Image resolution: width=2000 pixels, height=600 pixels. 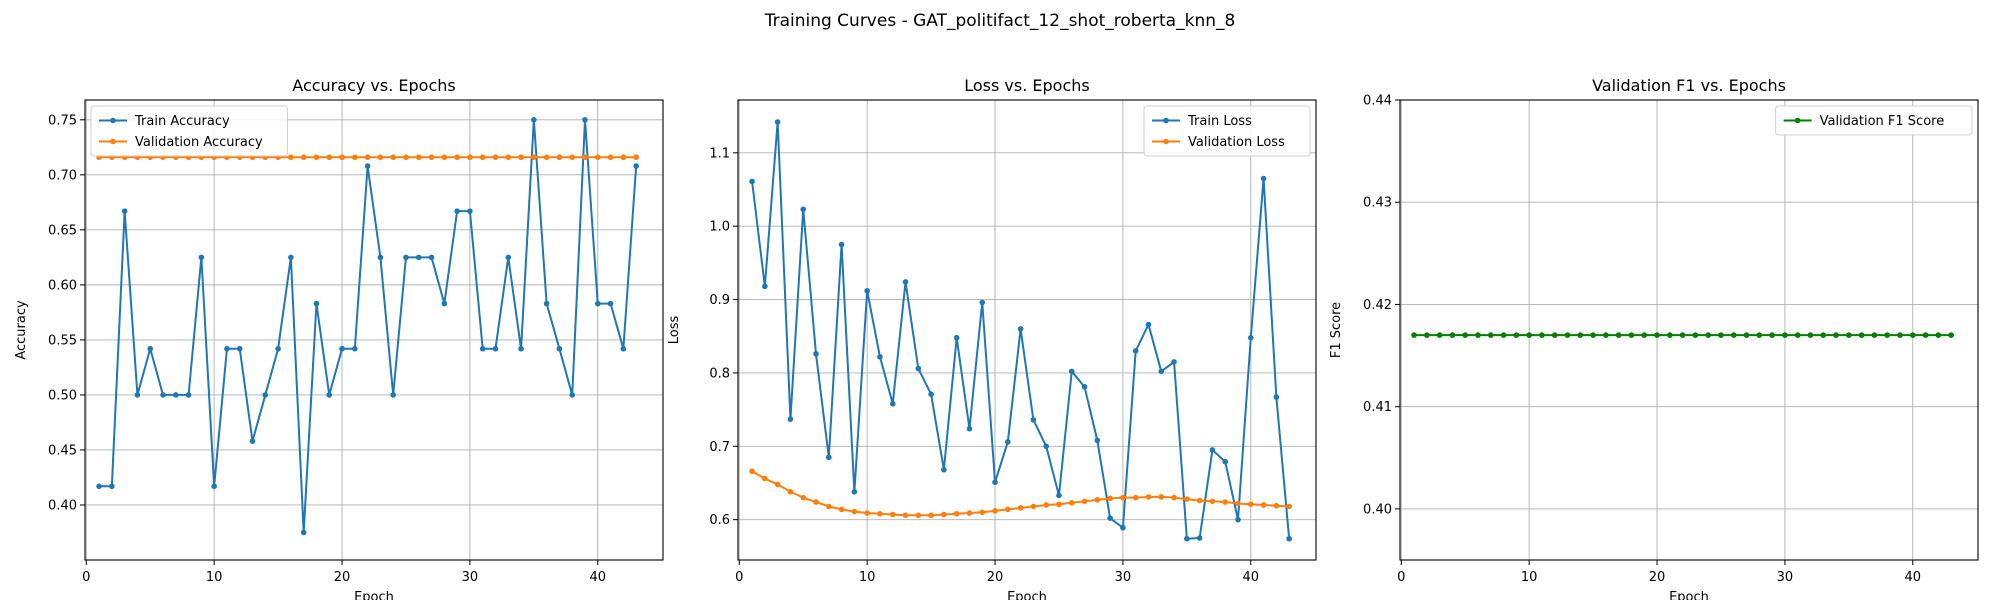 What do you see at coordinates (1377, 509) in the screenshot?
I see `y-tick-label: 0.40` at bounding box center [1377, 509].